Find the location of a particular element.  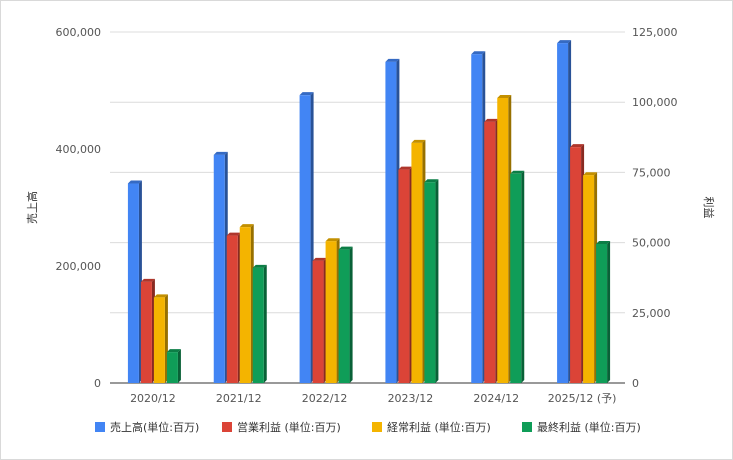

legend-label: 売上高(単位:百万) is located at coordinates (154, 427).